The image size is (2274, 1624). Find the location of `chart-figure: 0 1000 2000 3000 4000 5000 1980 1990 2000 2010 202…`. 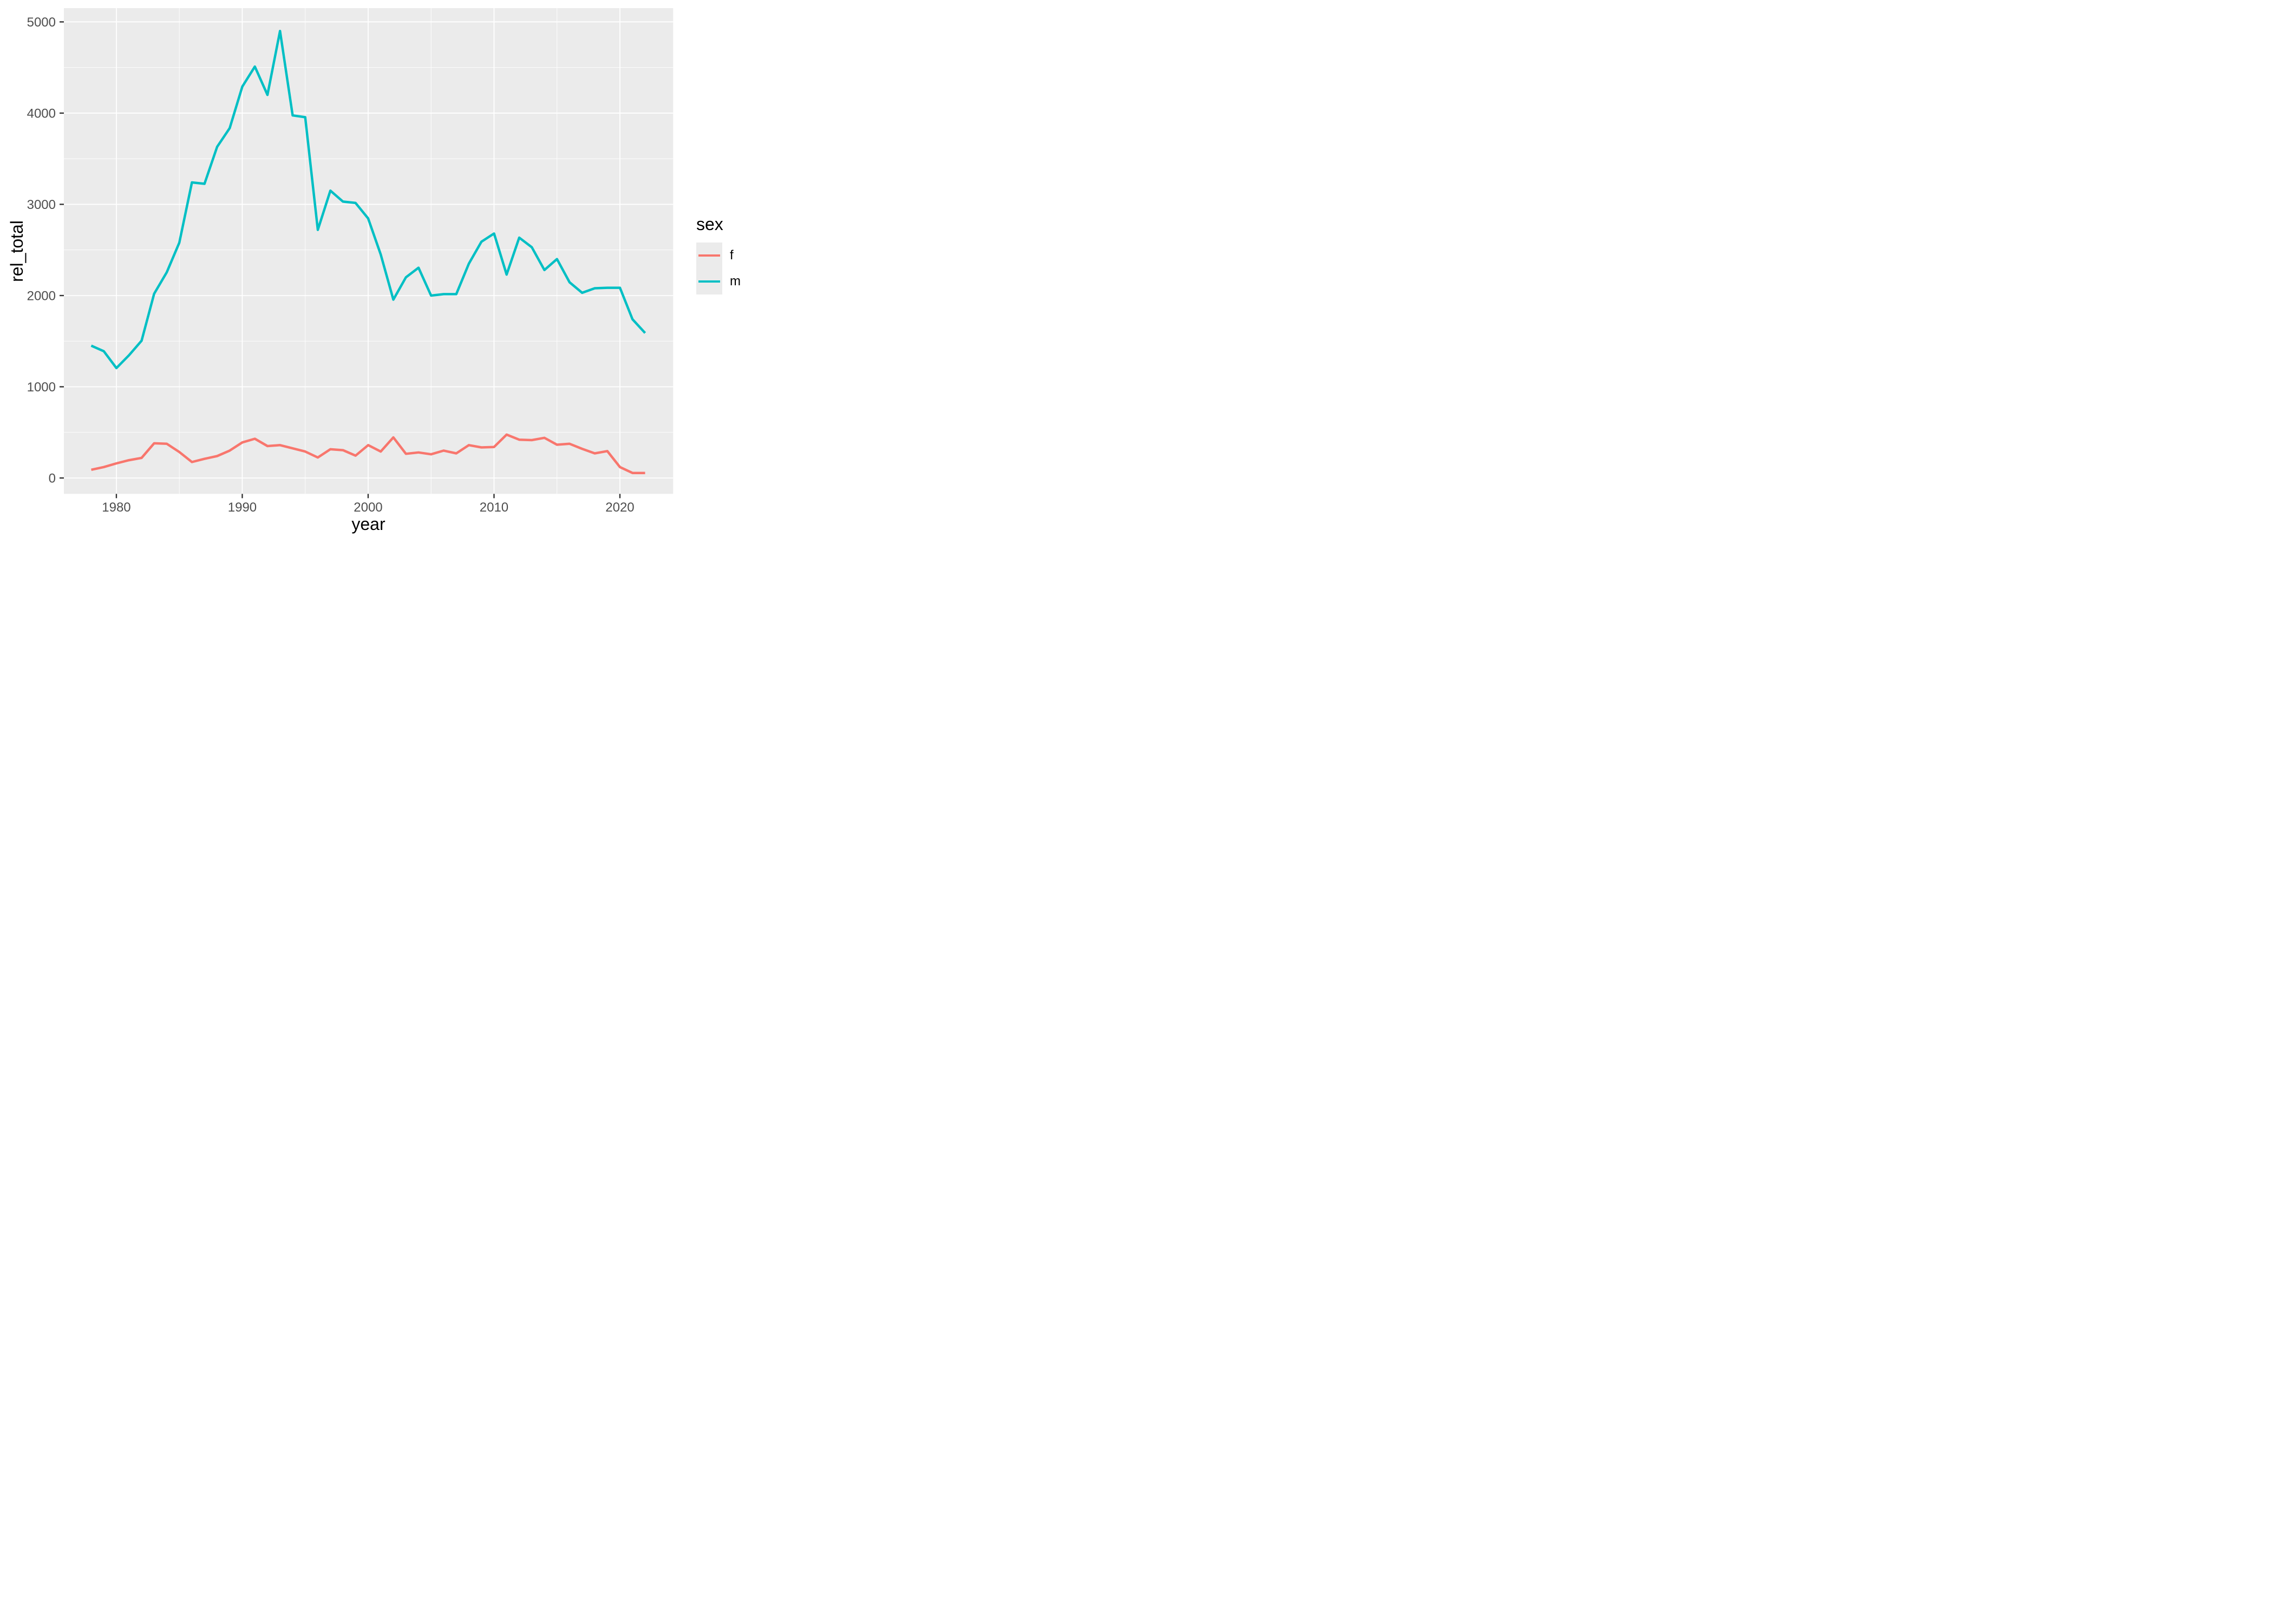

chart-figure: 0 1000 2000 3000 4000 5000 1980 1990 2000 2010 202… is located at coordinates (379, 270).